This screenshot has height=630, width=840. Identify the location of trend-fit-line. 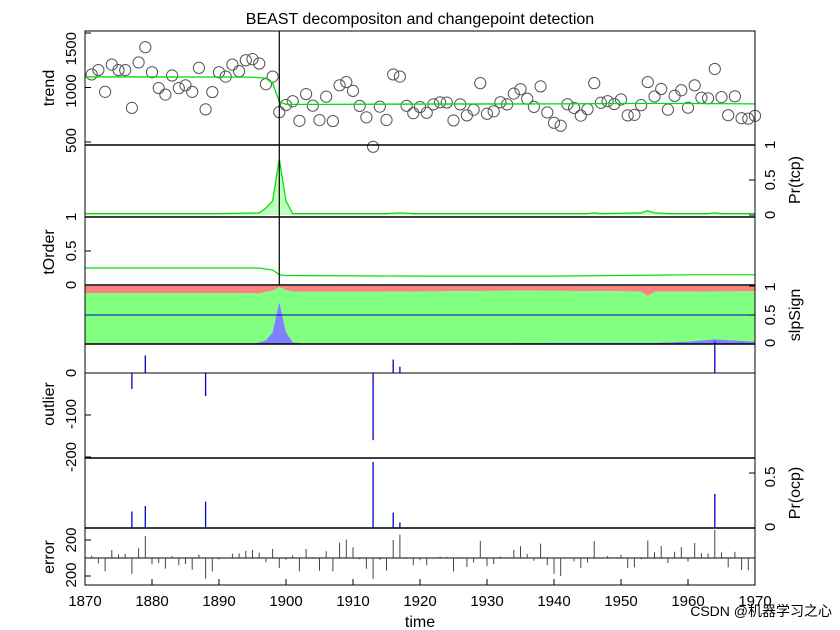
(420, 91).